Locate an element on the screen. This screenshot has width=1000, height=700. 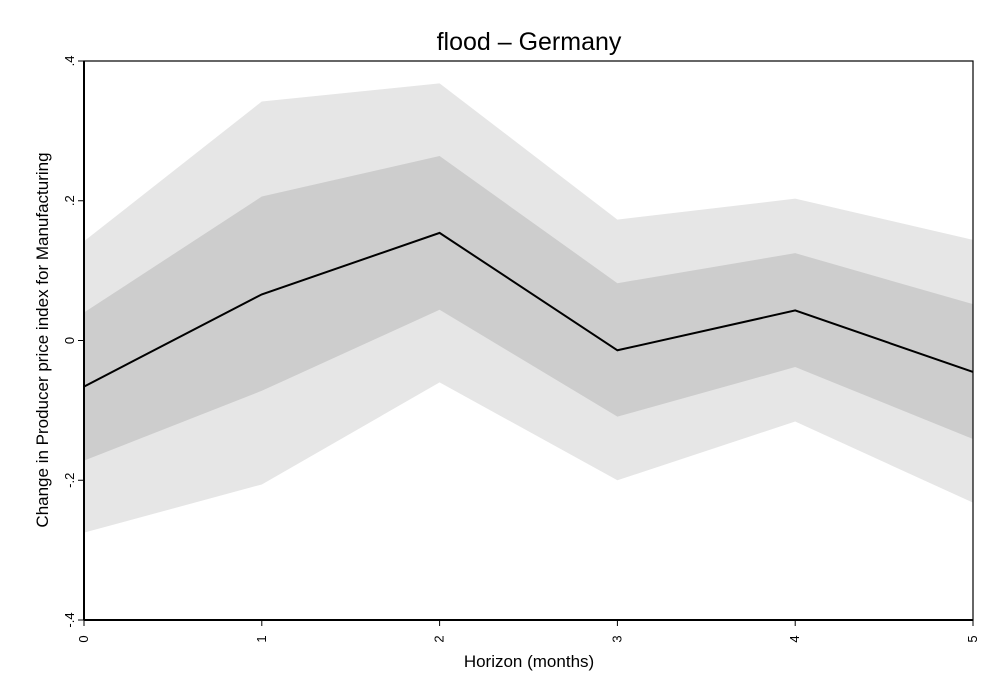
x-axis-label: Horizon (months) is located at coordinates (529, 661).